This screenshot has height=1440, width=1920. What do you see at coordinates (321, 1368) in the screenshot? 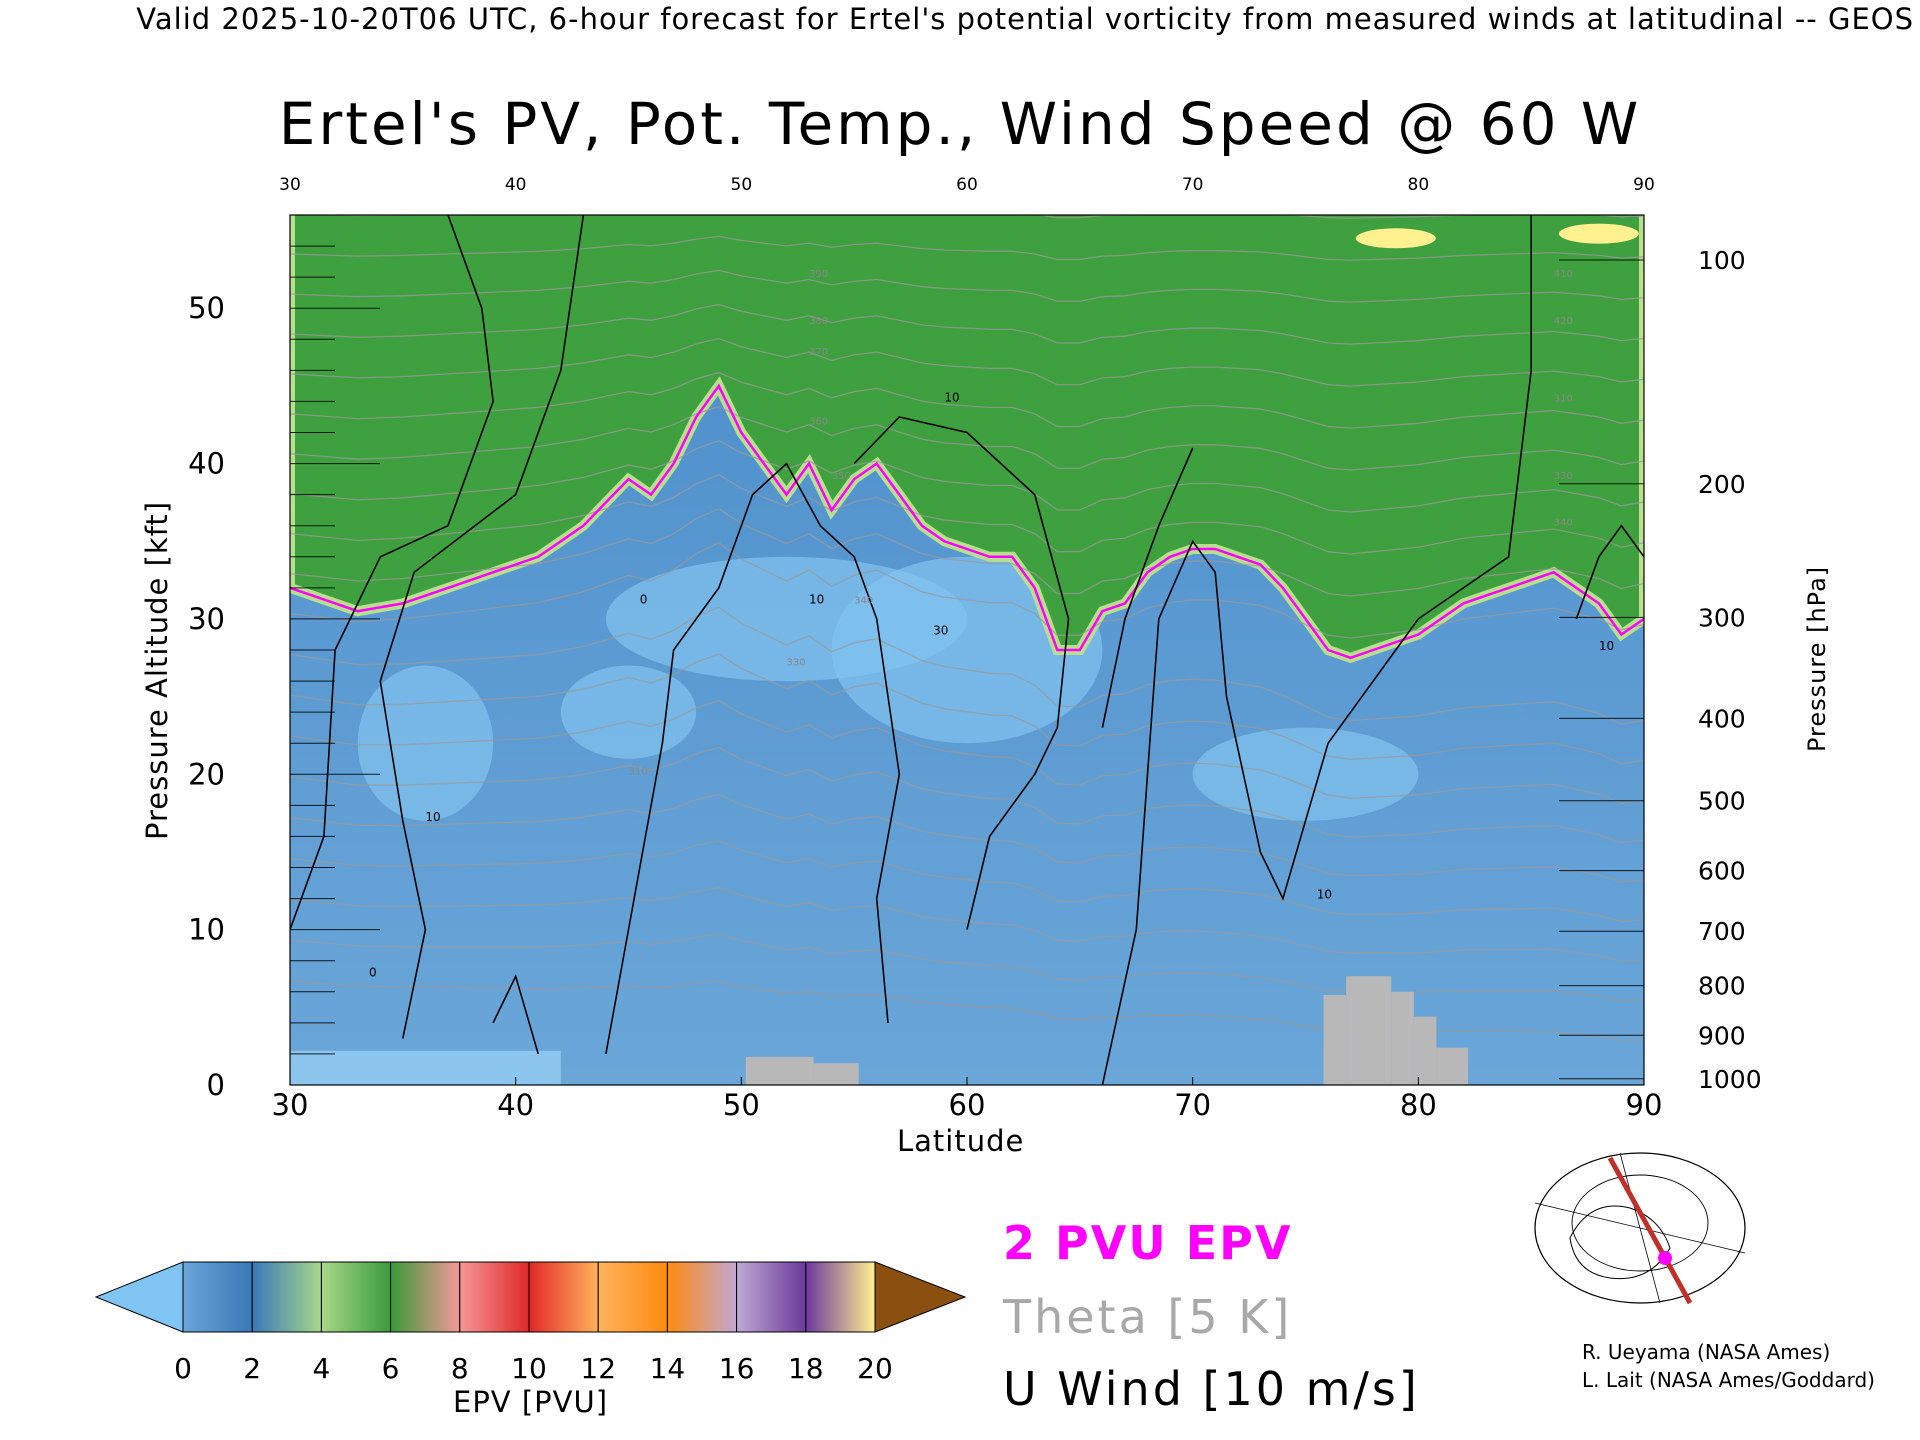
I see `colorbar-tick-label: 4` at bounding box center [321, 1368].